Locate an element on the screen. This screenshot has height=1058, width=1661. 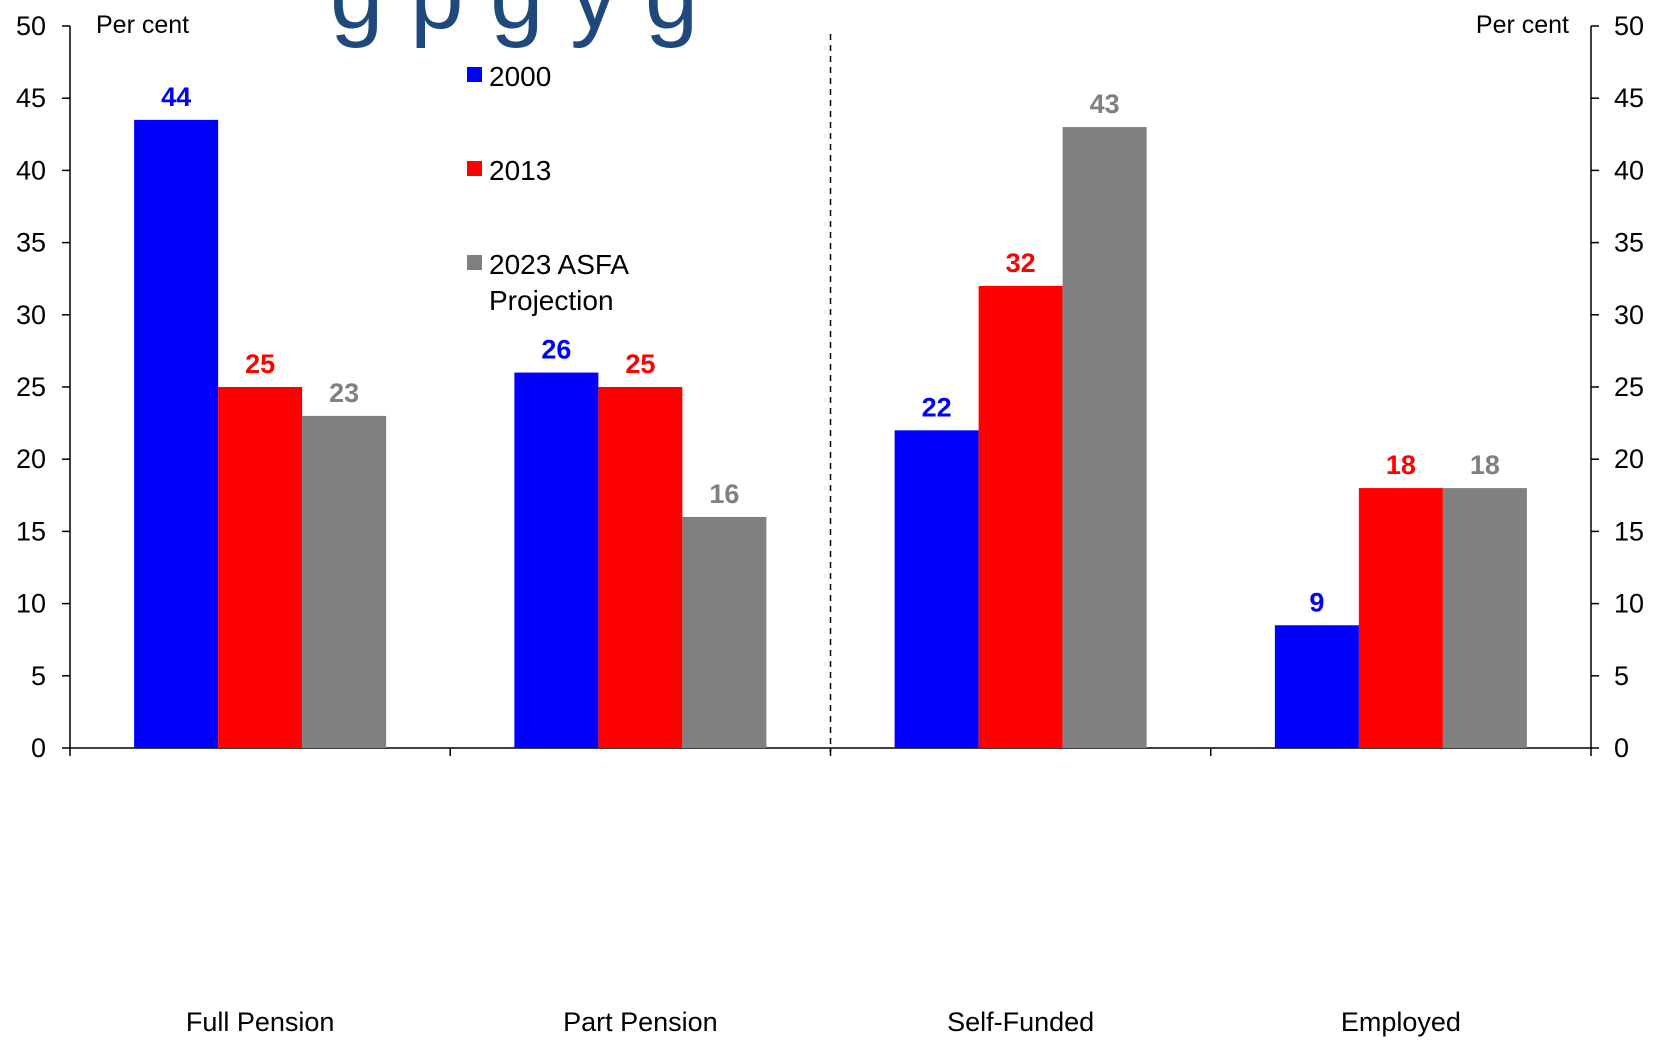
data-label: 23 is located at coordinates (344, 393).